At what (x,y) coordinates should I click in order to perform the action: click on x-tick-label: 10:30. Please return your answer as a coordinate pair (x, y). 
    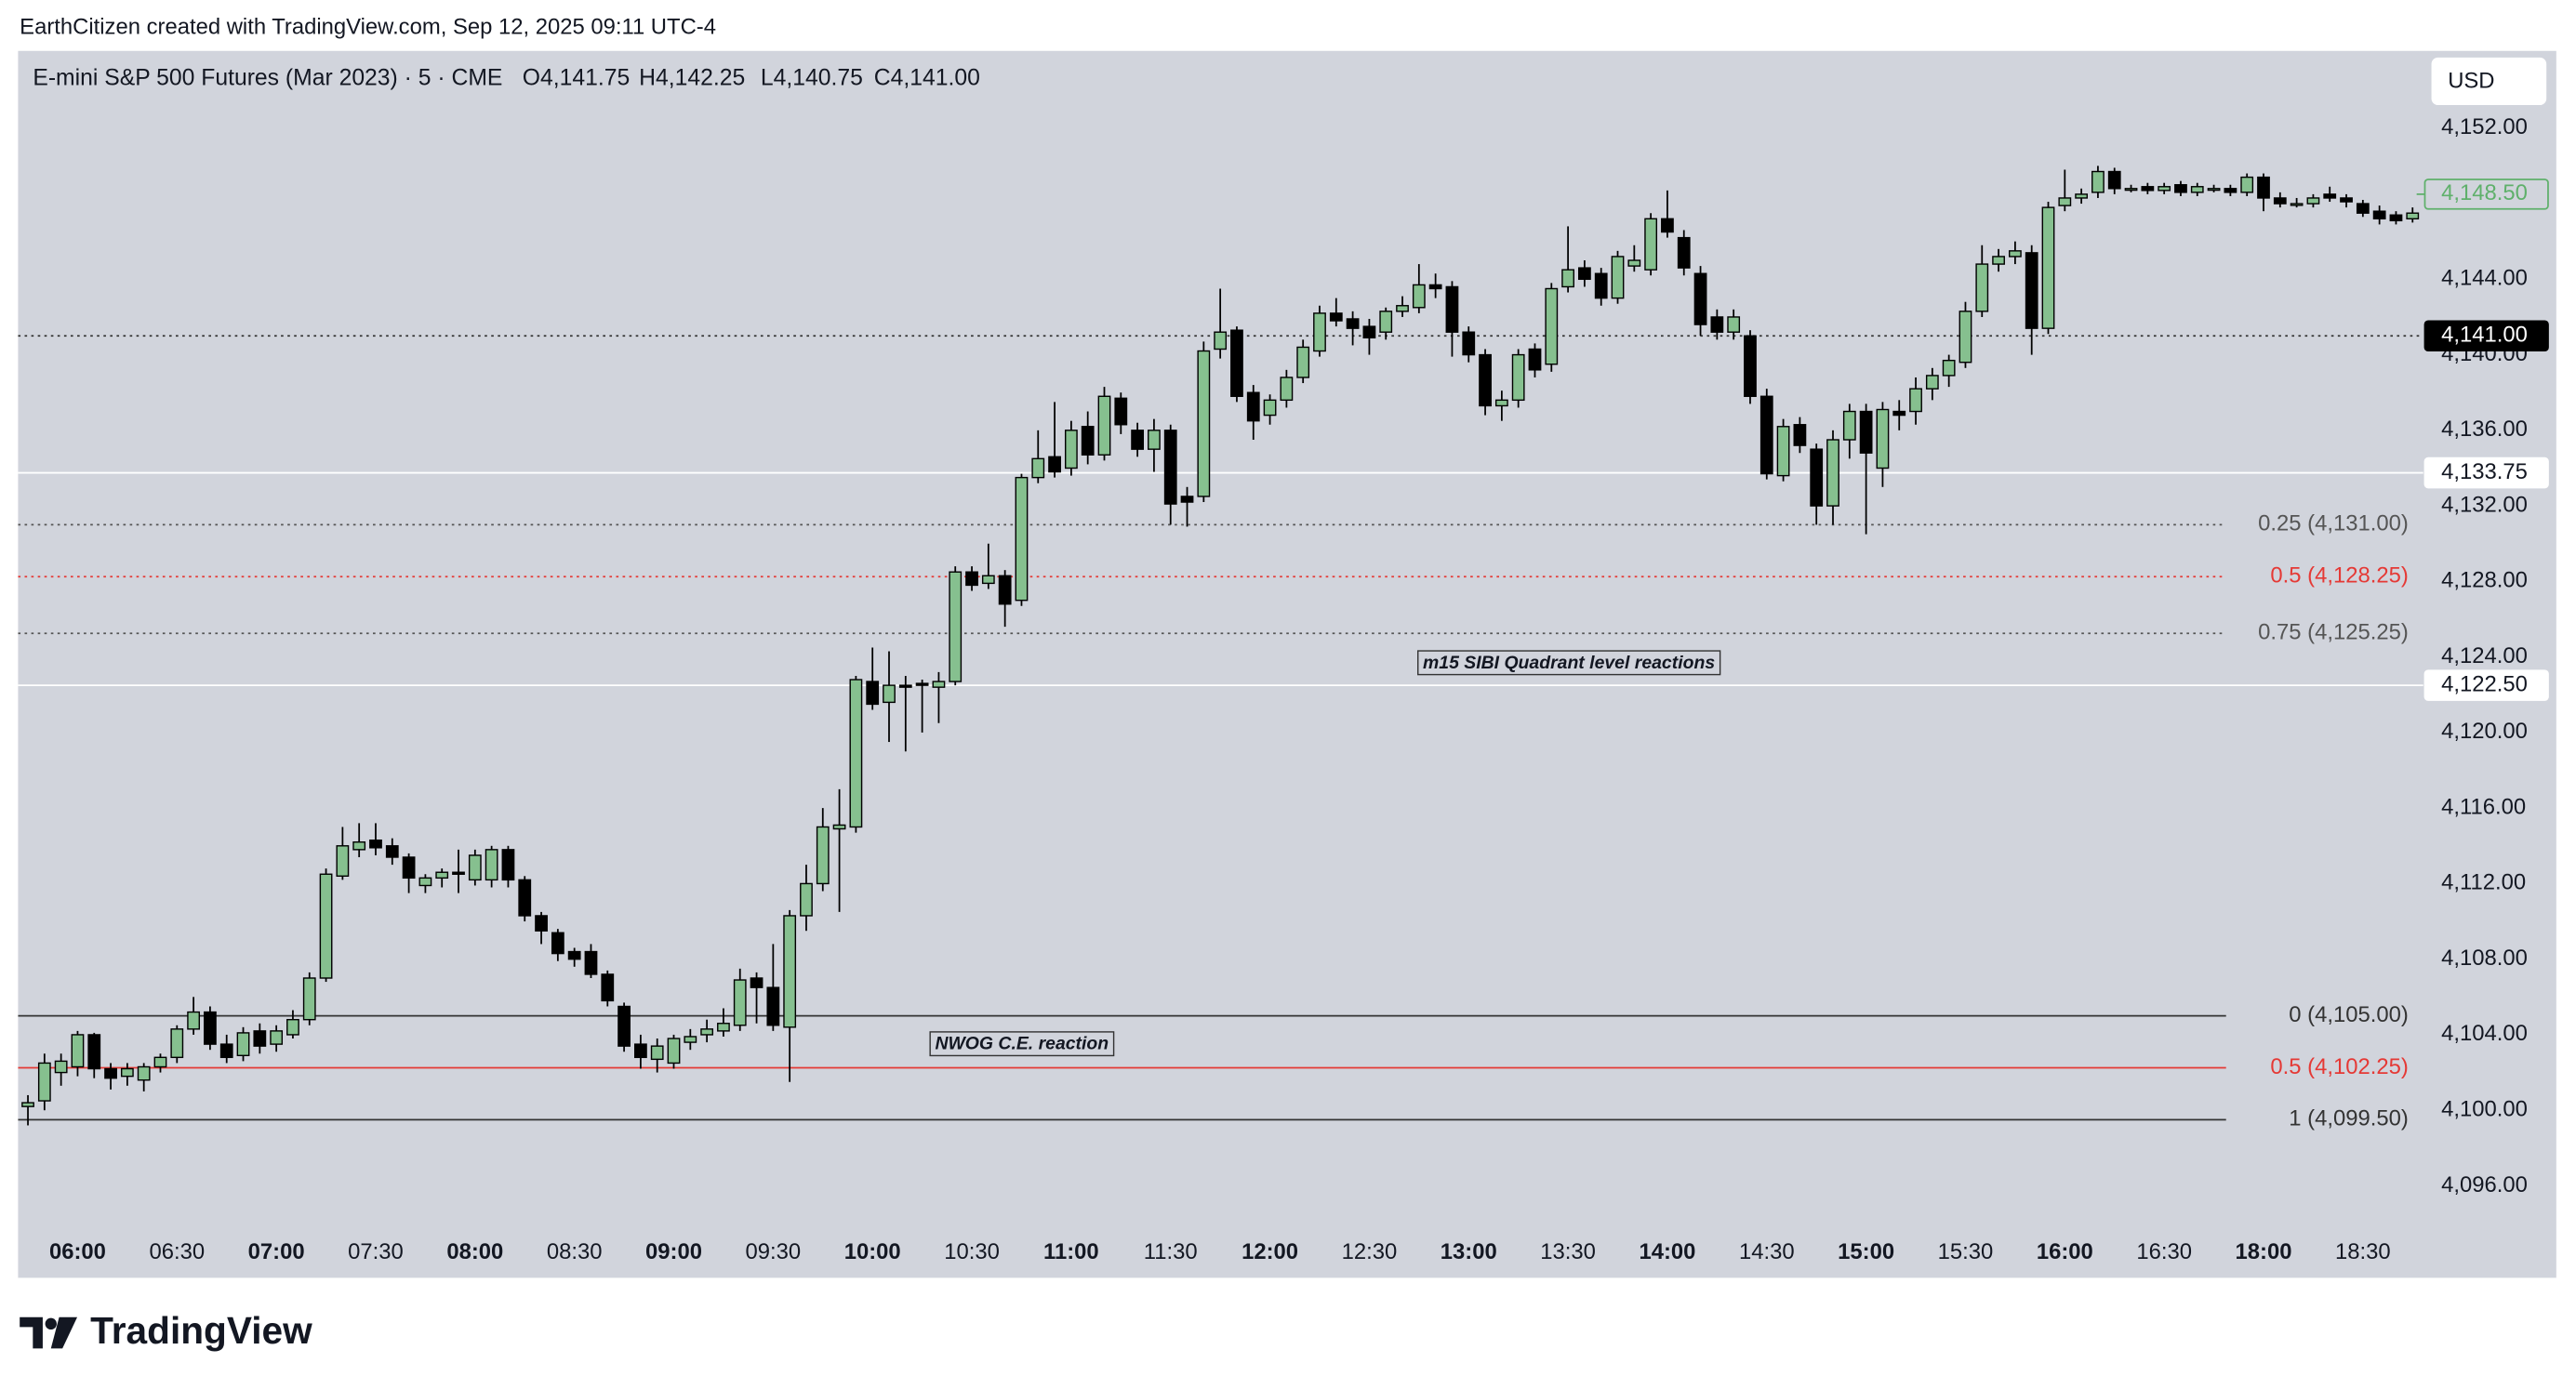
    Looking at the image, I should click on (972, 1251).